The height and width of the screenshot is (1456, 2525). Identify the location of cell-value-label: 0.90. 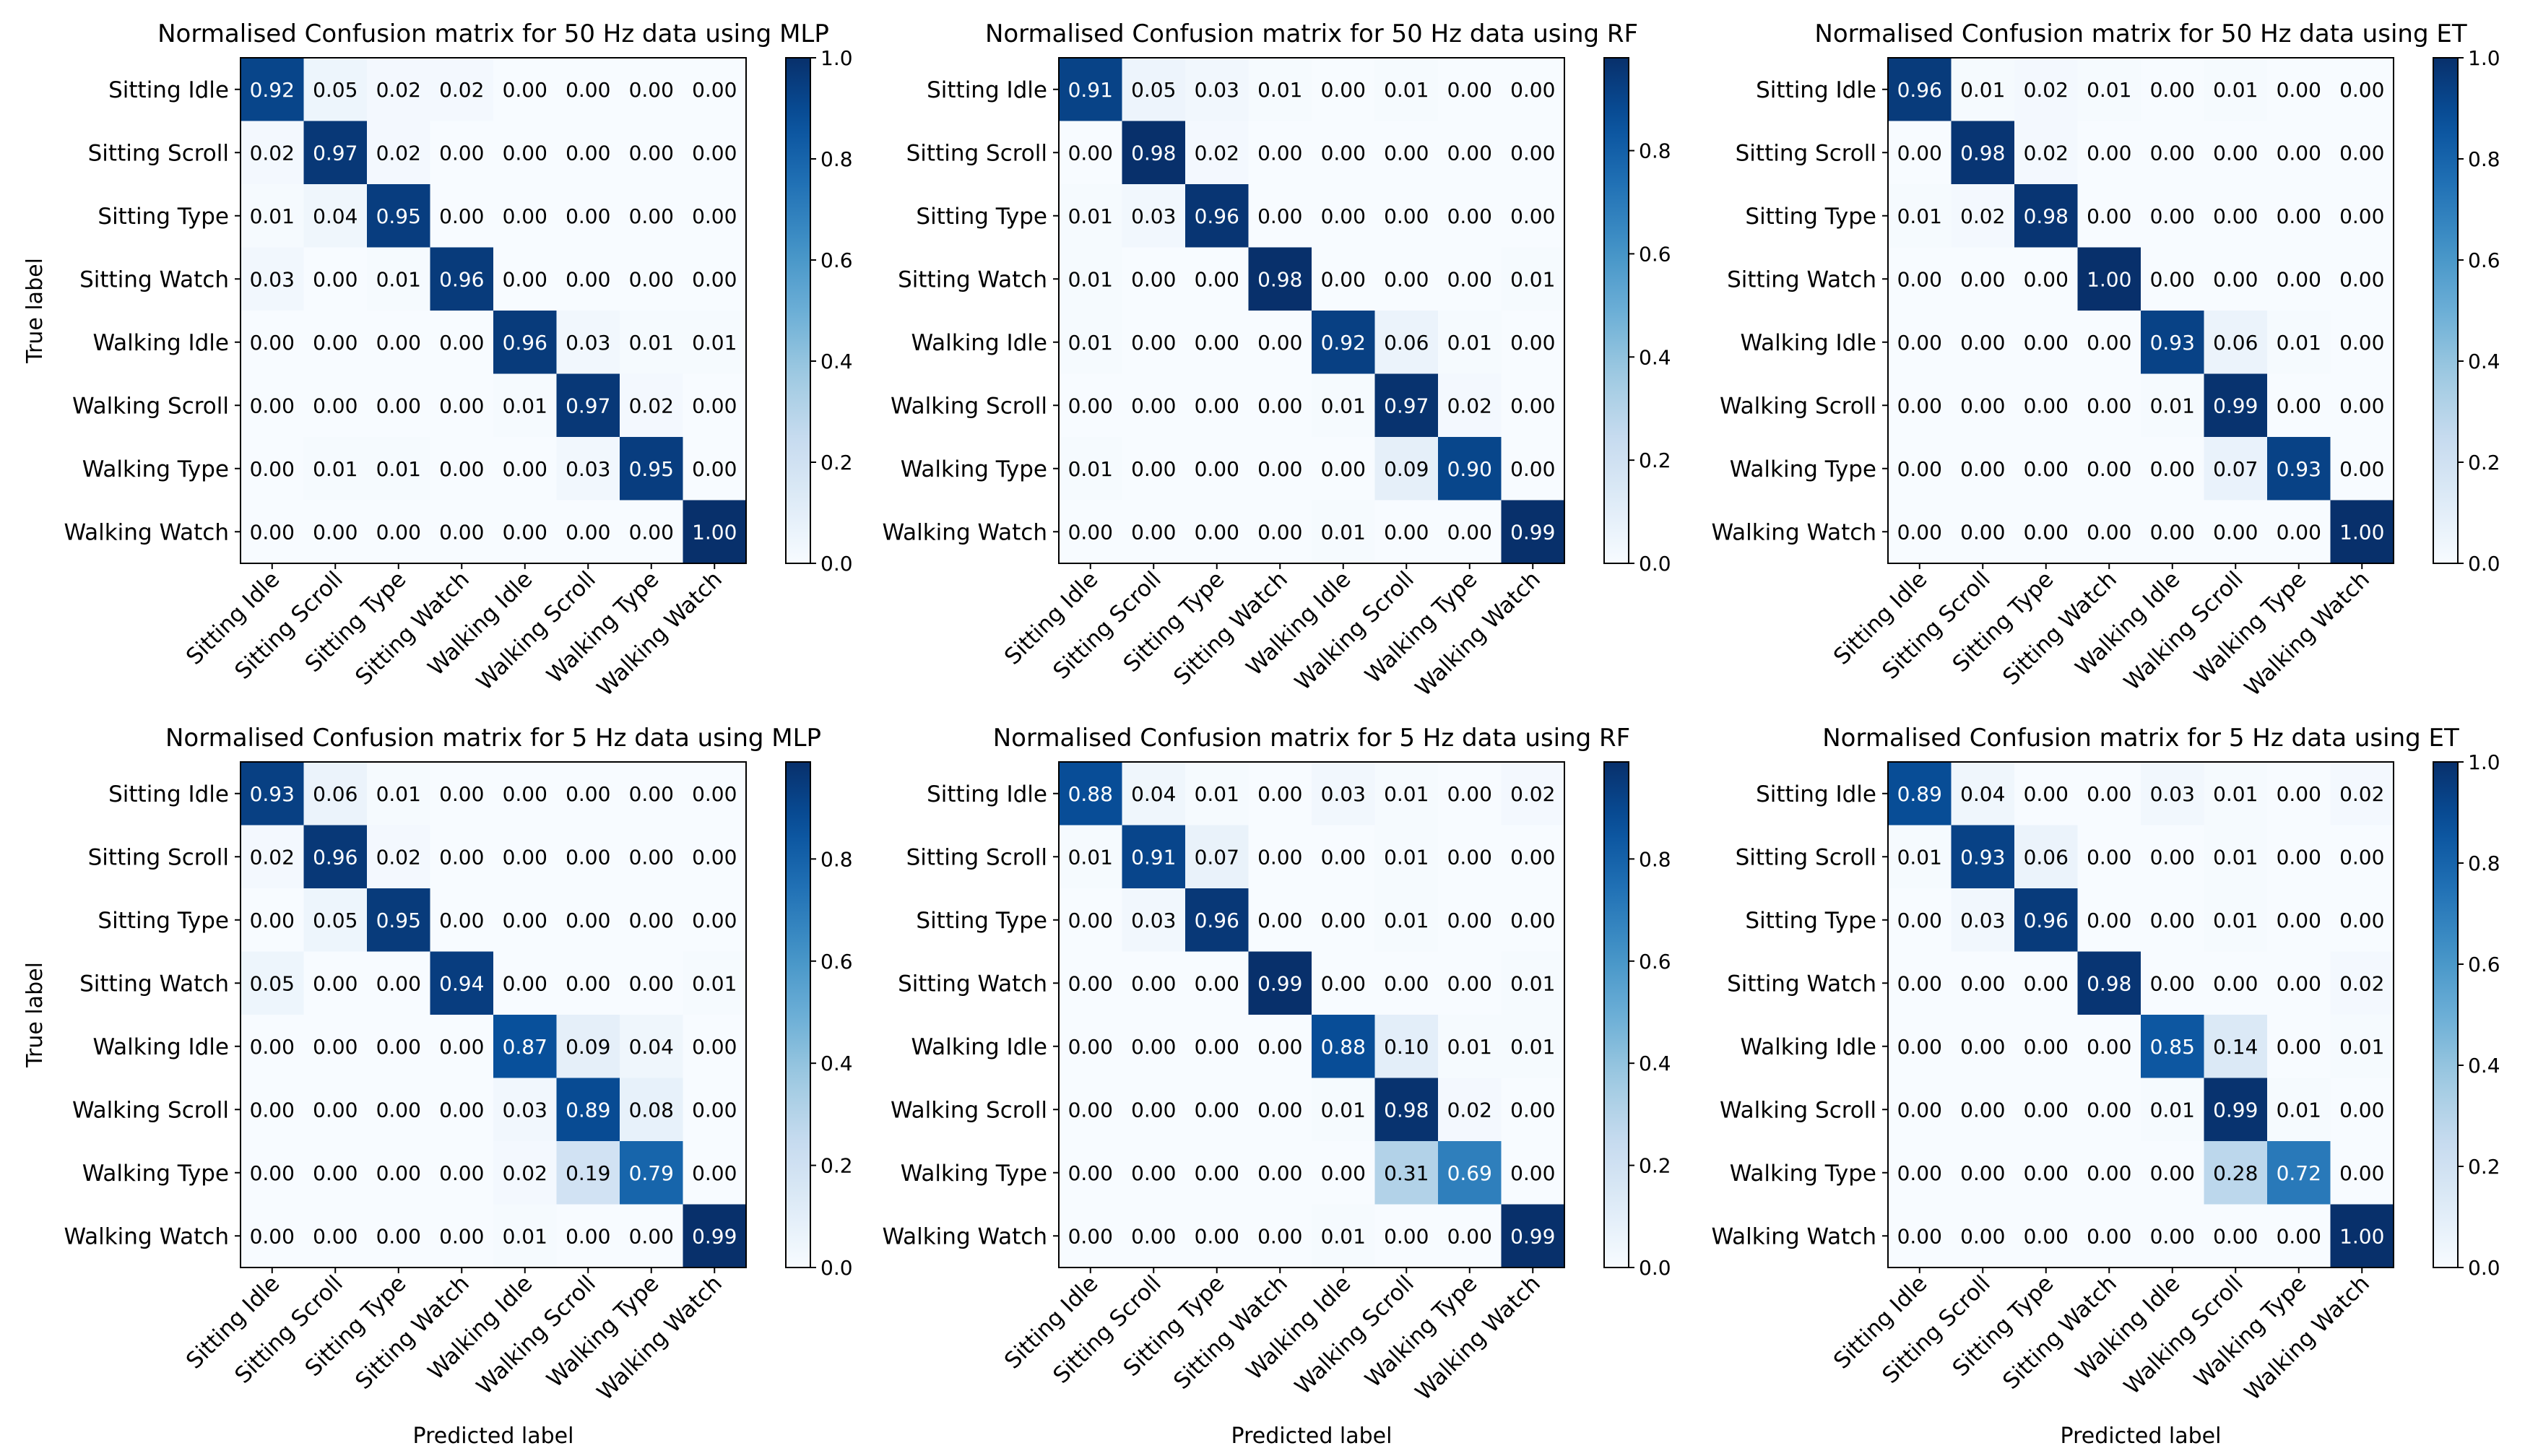
(1469, 469).